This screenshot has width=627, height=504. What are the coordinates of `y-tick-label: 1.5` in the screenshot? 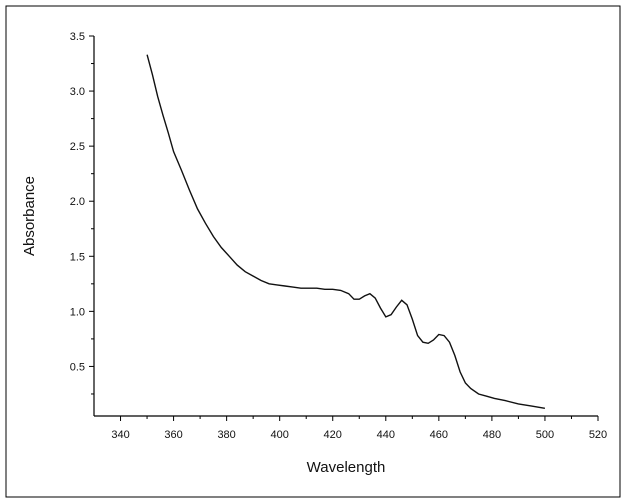 It's located at (77, 257).